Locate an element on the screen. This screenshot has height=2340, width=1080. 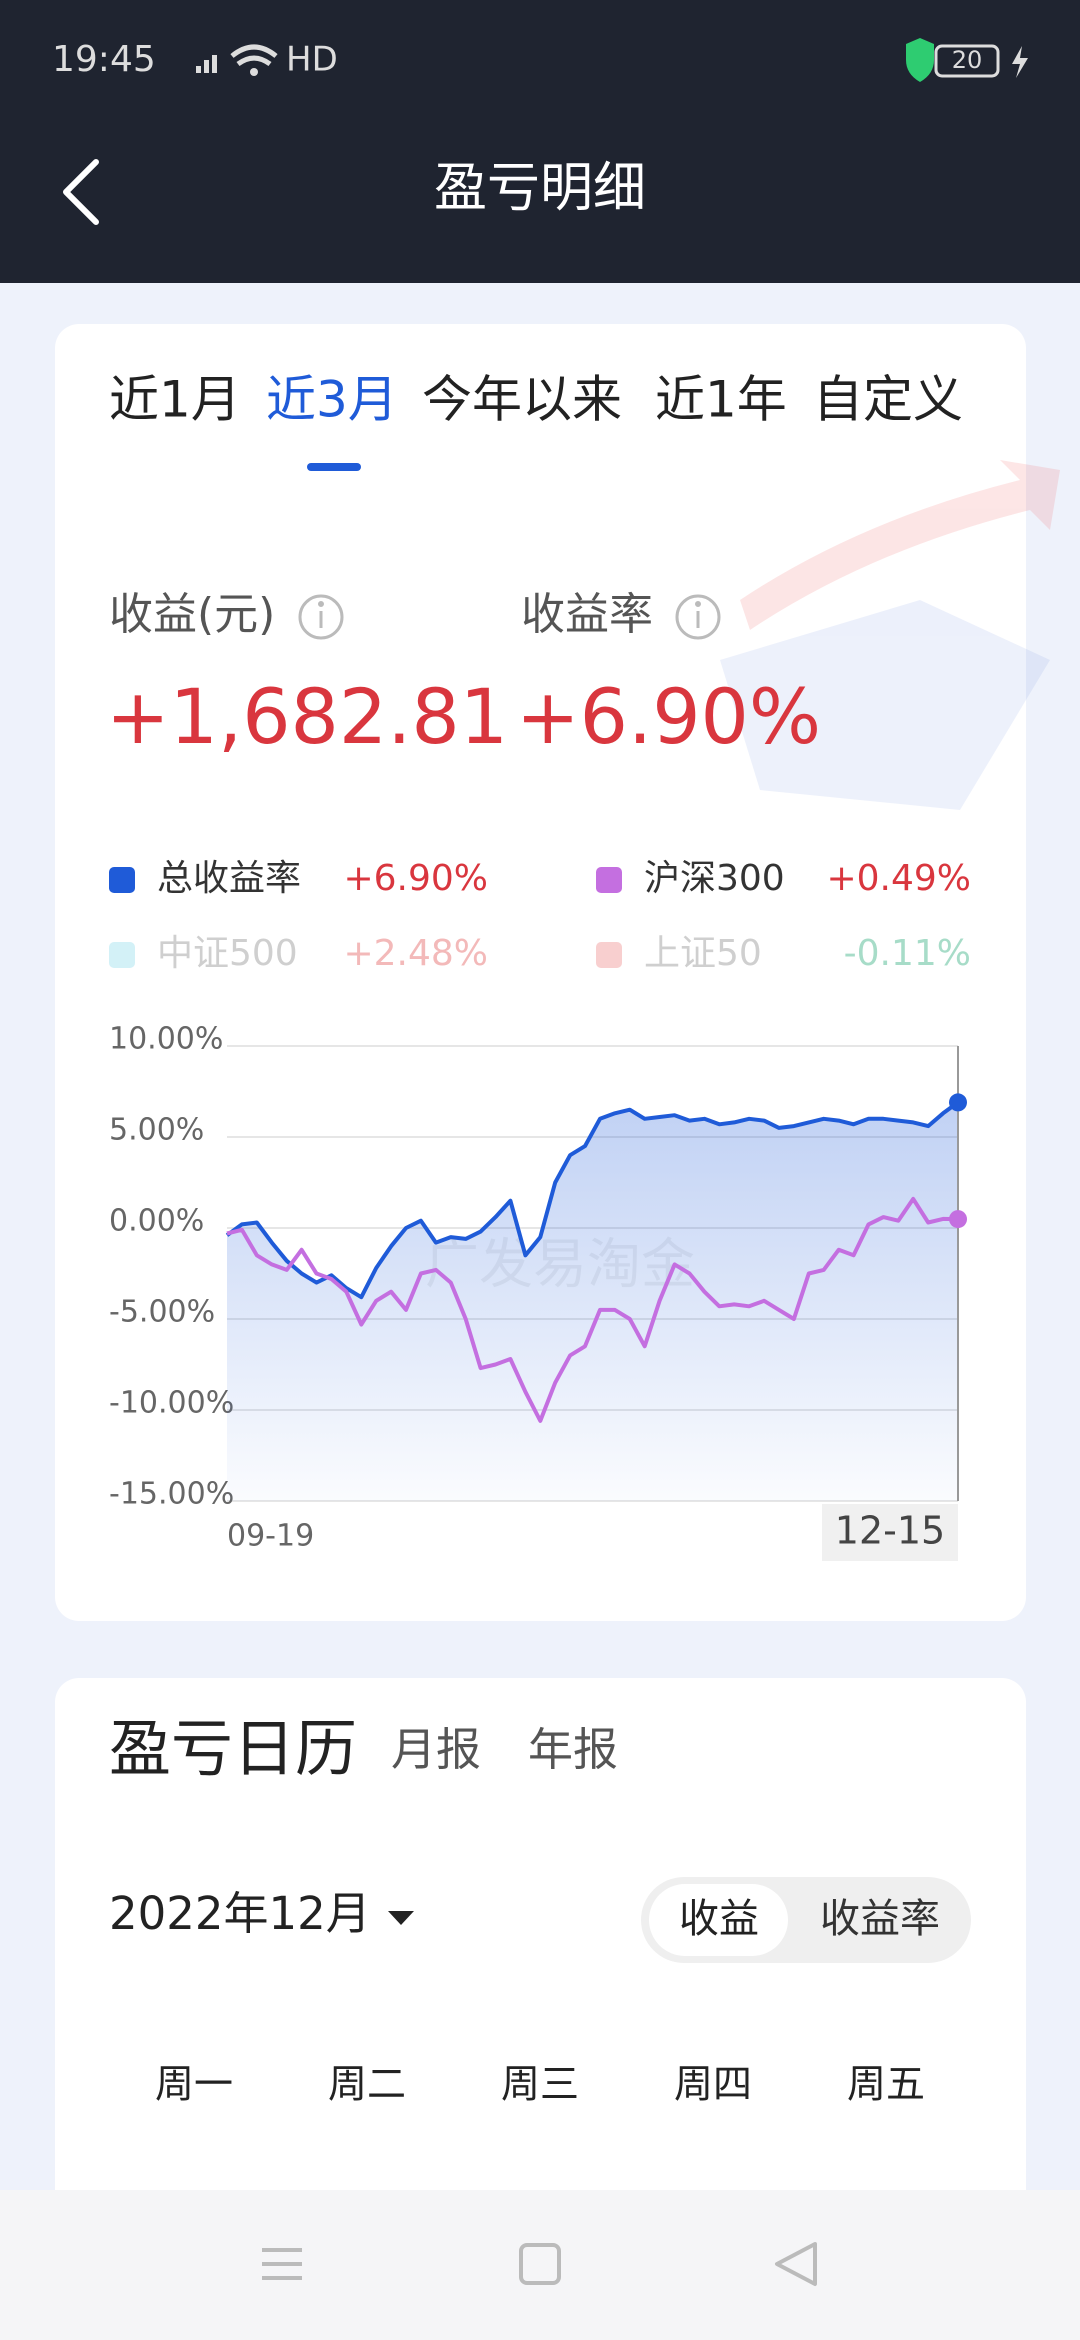
header-bar is located at coordinates (540, 141).